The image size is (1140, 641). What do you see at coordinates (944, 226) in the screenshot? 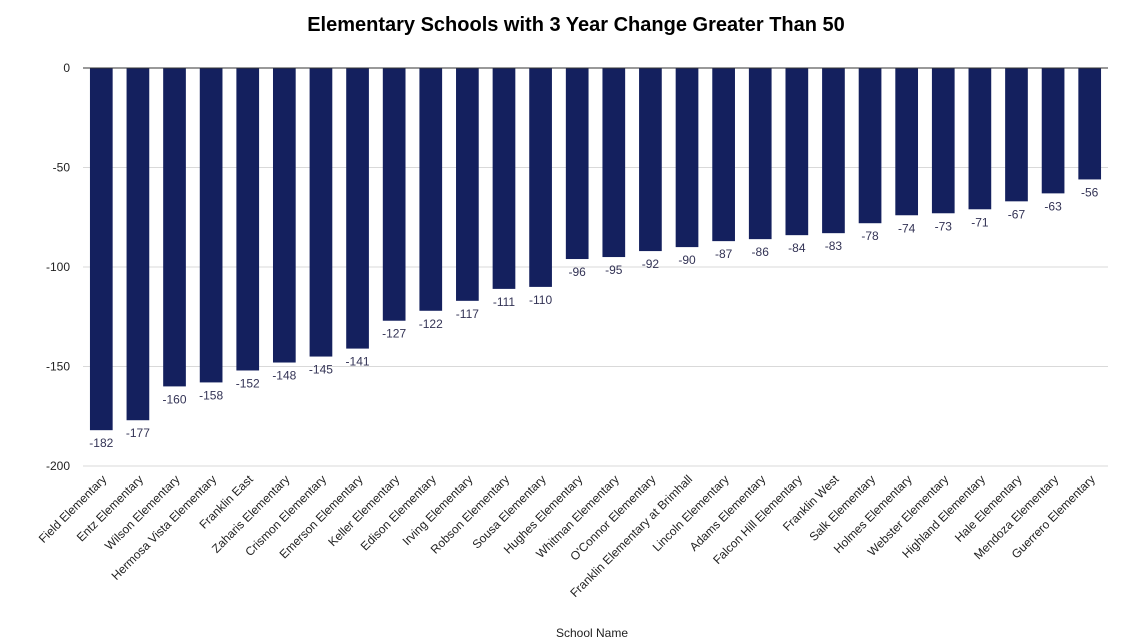
I see `data-label: -73` at bounding box center [944, 226].